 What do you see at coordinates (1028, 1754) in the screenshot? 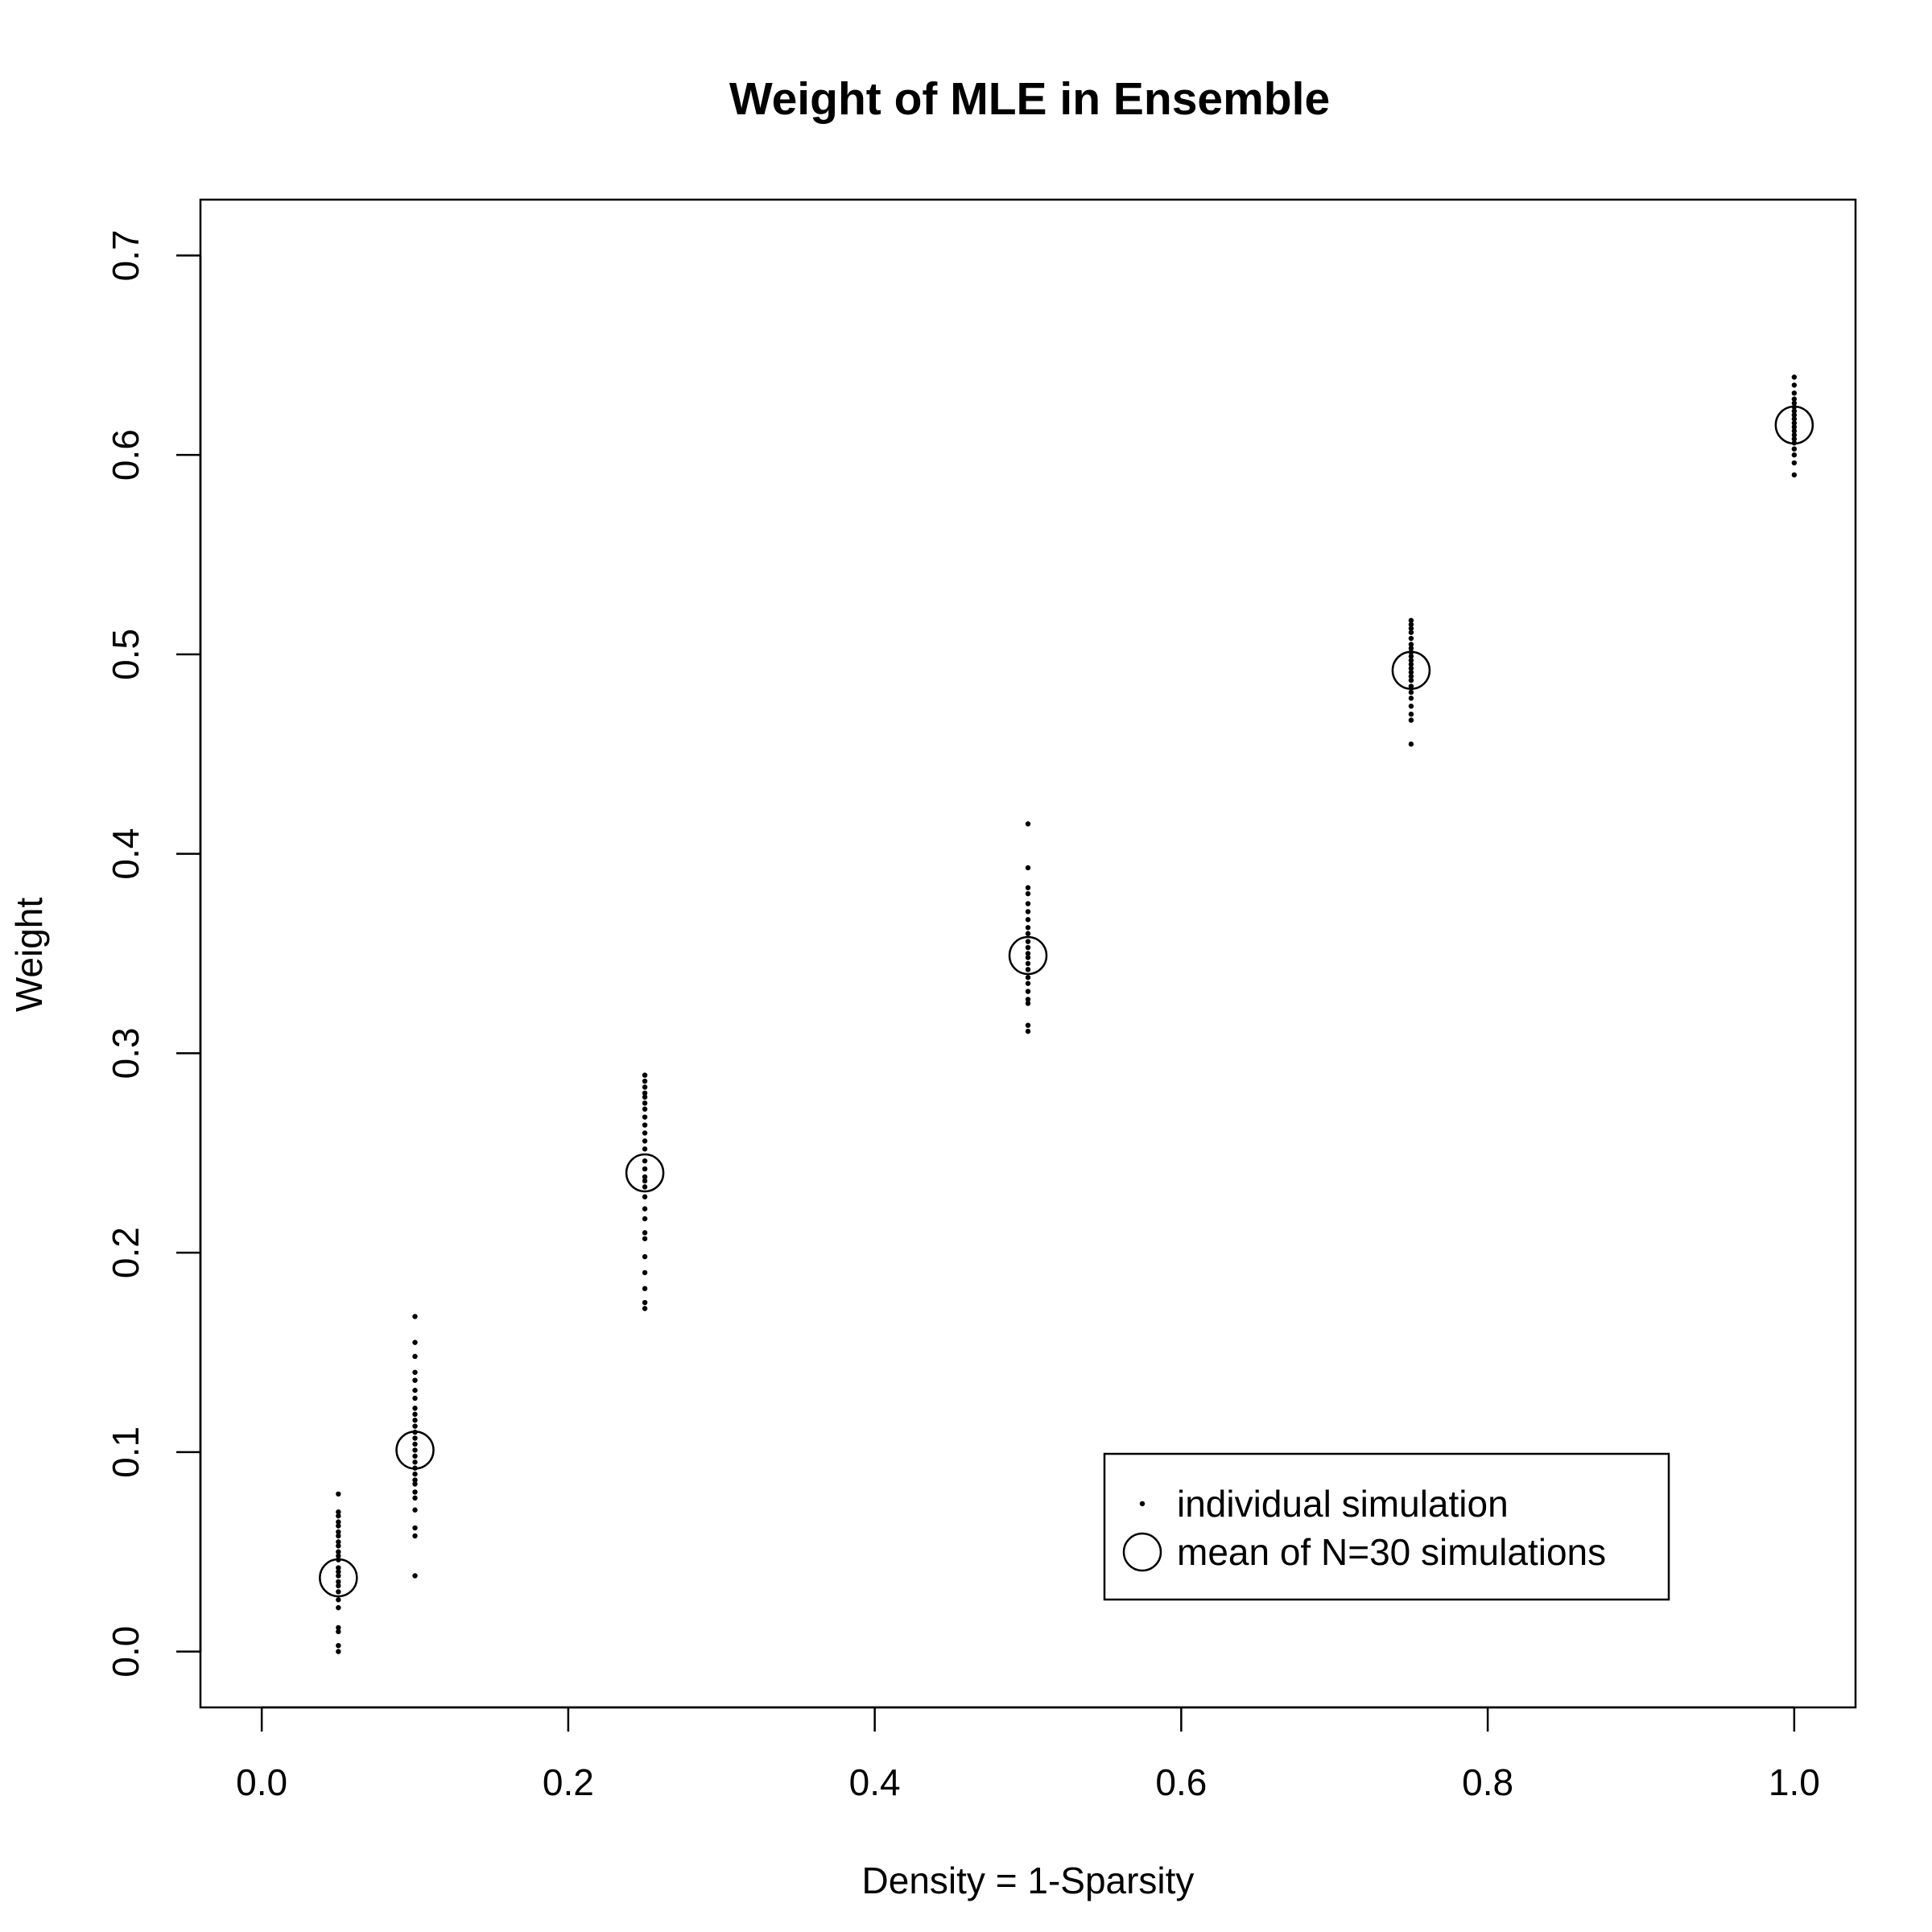
I see `x-axis: 0.0 0.2 0.4 0.6 0.8 1.0` at bounding box center [1028, 1754].